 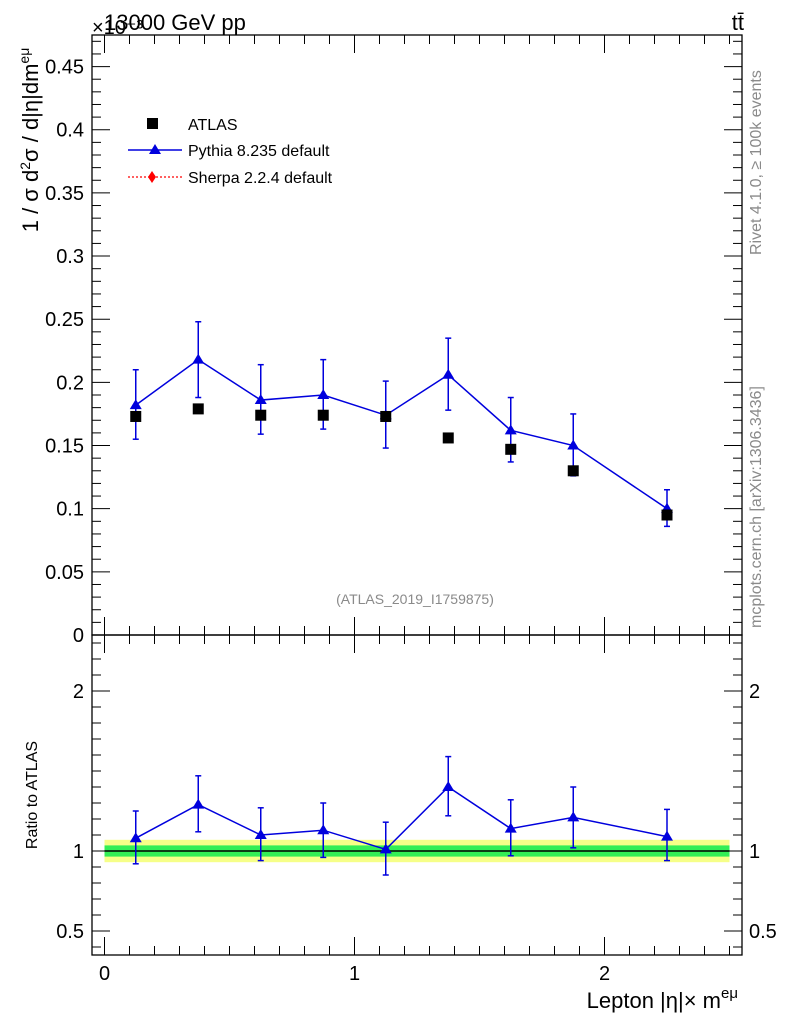 I want to click on legend-pythia-marker, so click(x=155, y=149).